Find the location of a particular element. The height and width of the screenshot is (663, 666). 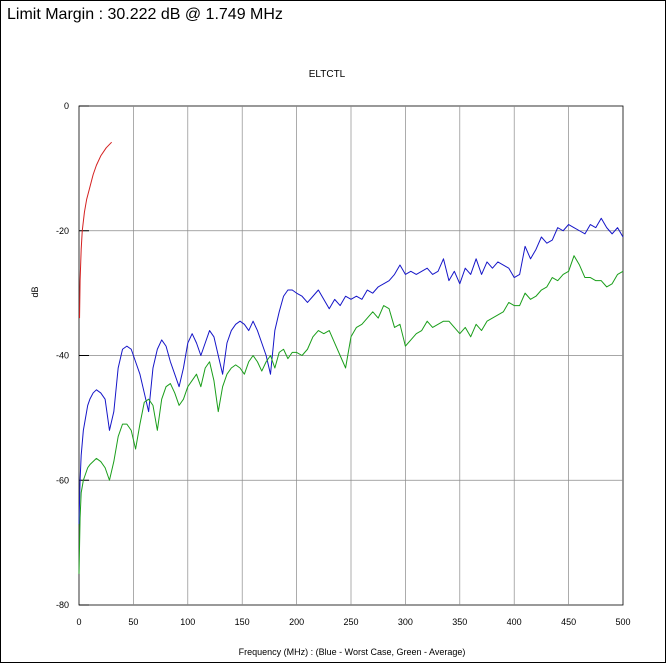

x-tick-label: 200 is located at coordinates (296, 622).